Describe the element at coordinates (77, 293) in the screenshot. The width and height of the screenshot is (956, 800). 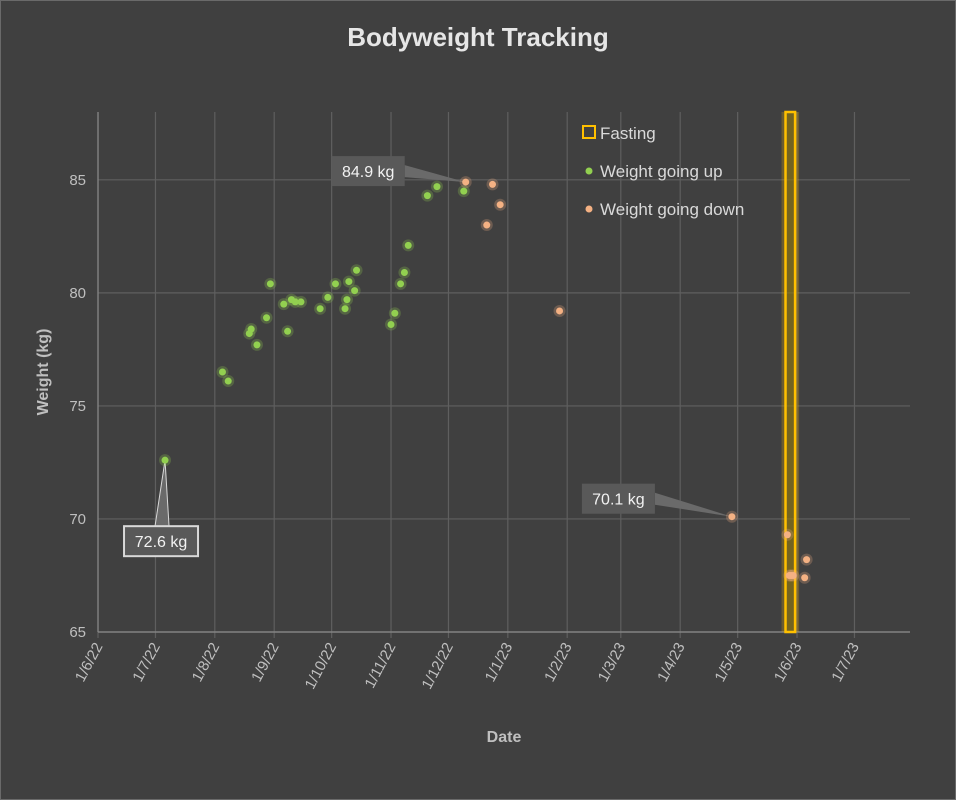
I see `y-tick-label: 80` at that location.